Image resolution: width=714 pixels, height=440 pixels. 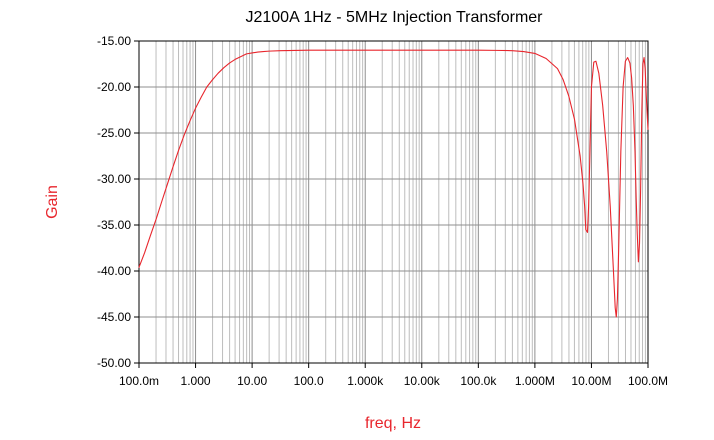 I want to click on y-axis-label: Gain, so click(x=52, y=202).